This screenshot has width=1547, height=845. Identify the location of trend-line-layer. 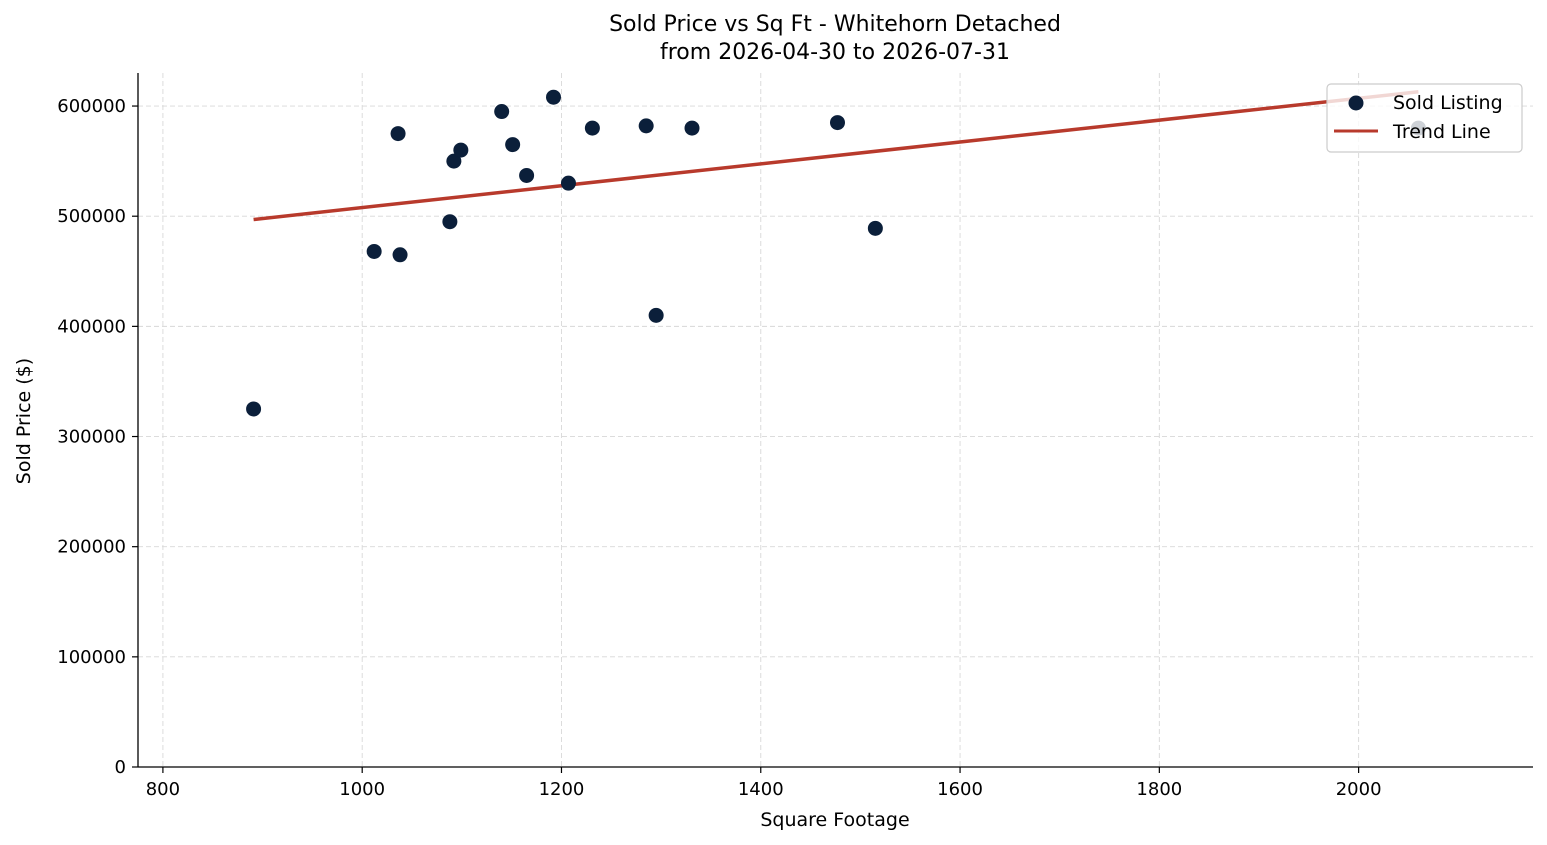
(836, 155).